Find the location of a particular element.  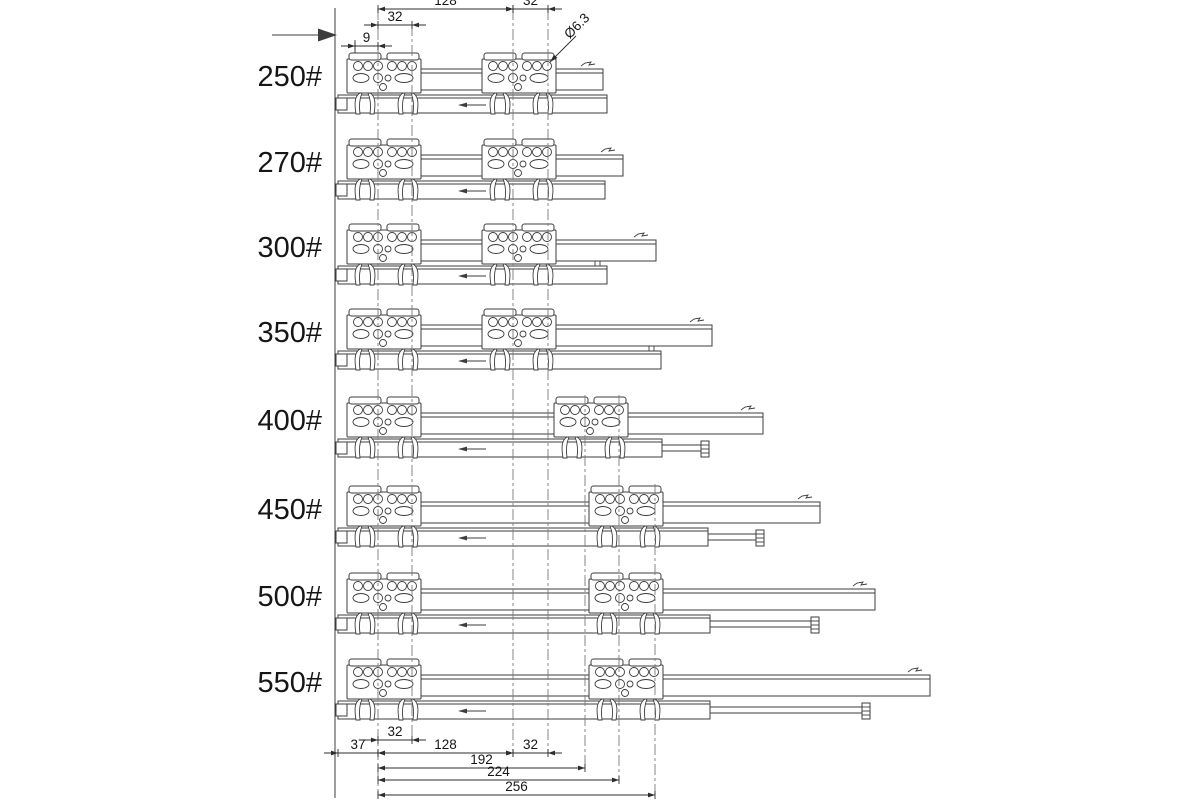

dimension-9: 9 is located at coordinates (366, 40).